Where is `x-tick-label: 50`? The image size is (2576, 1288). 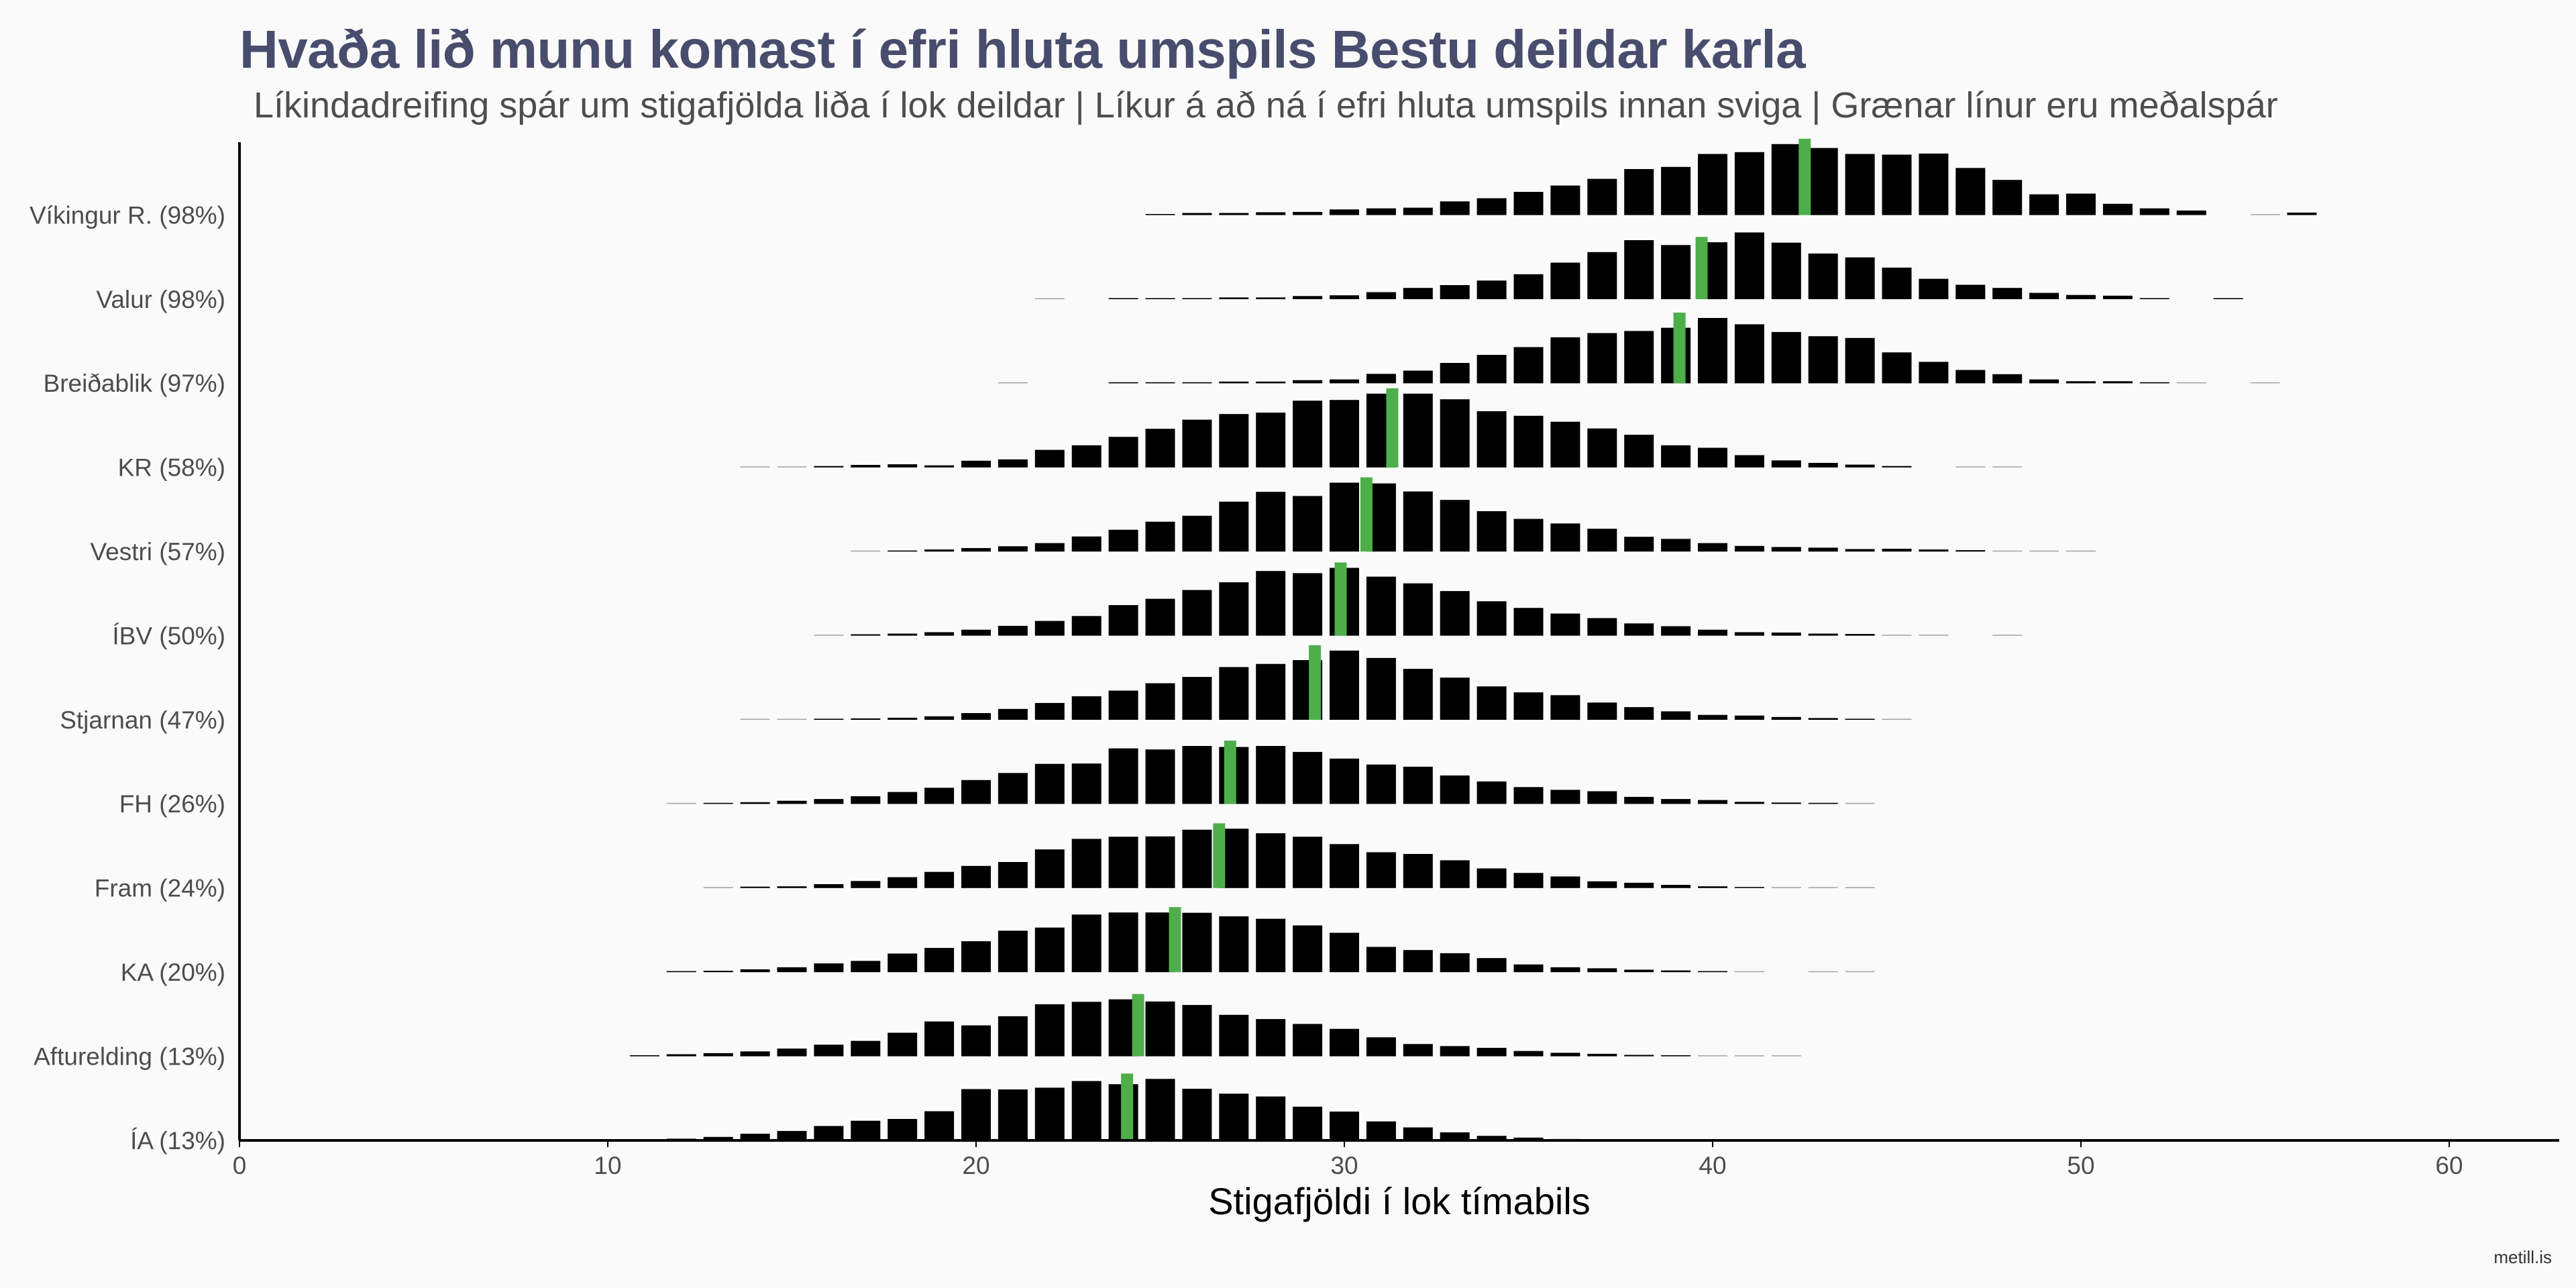
x-tick-label: 50 is located at coordinates (2080, 1165).